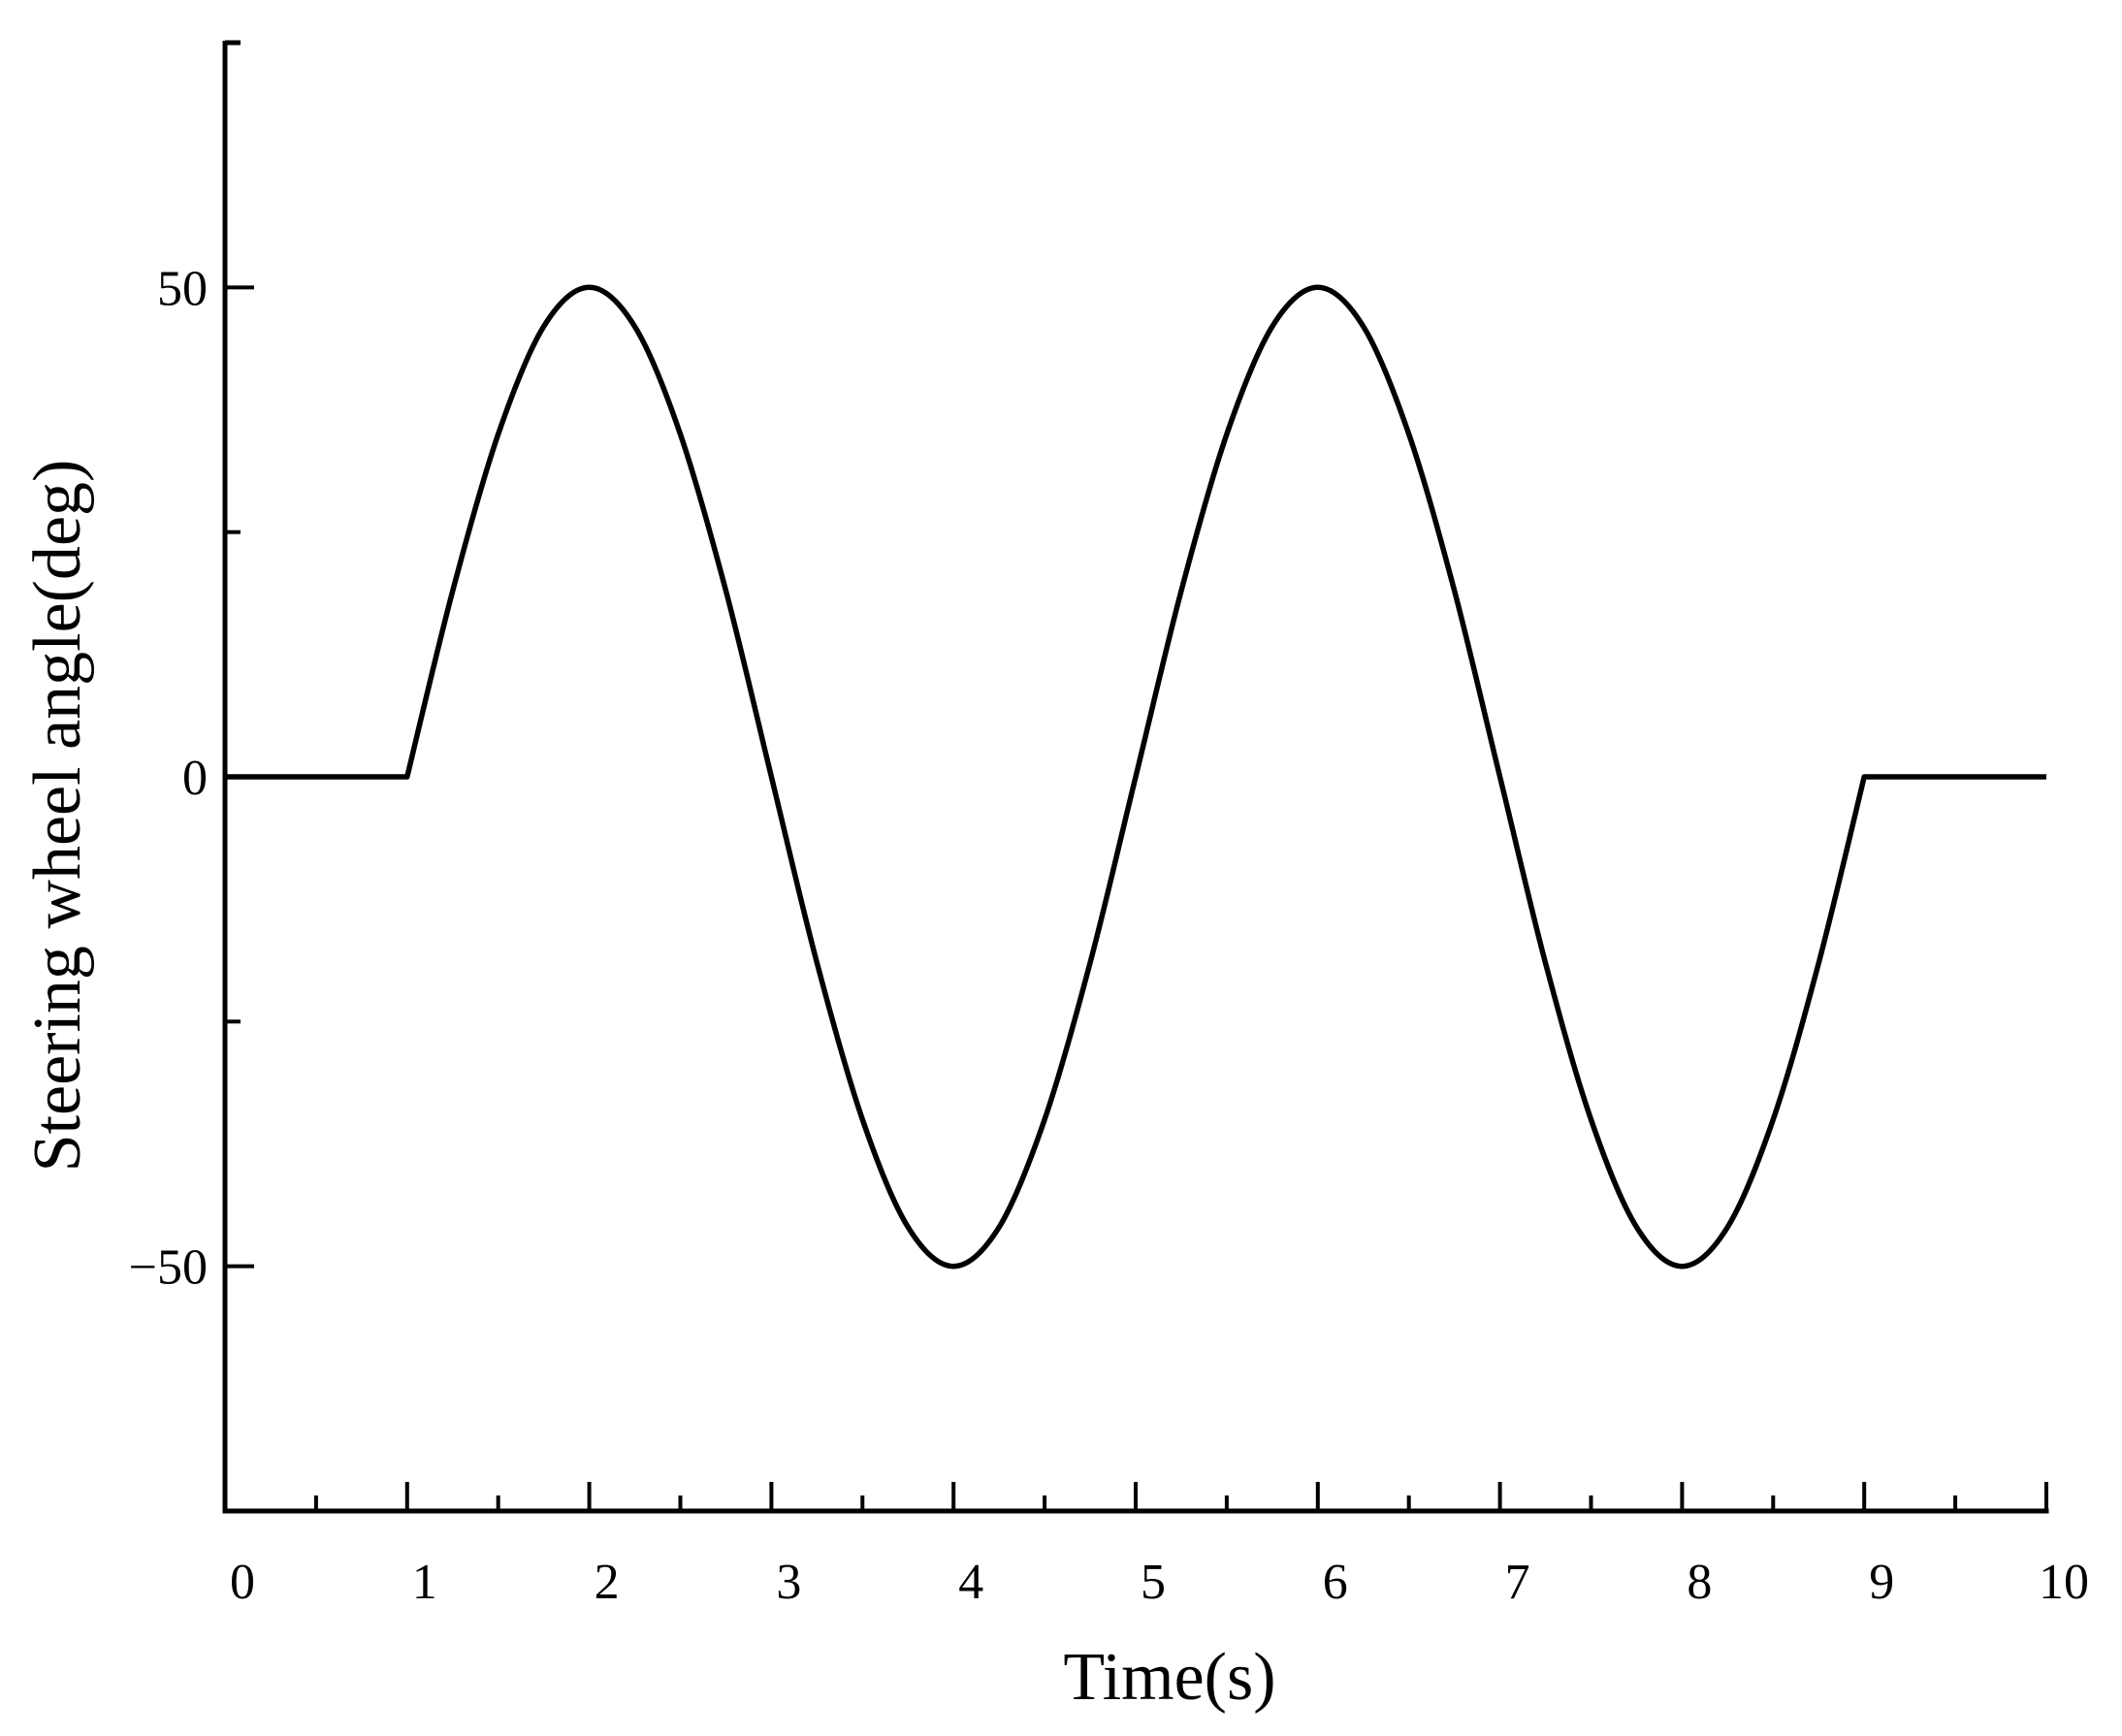 The width and height of the screenshot is (2122, 1736). What do you see at coordinates (195, 778) in the screenshot?
I see `y-tick-label: 0` at bounding box center [195, 778].